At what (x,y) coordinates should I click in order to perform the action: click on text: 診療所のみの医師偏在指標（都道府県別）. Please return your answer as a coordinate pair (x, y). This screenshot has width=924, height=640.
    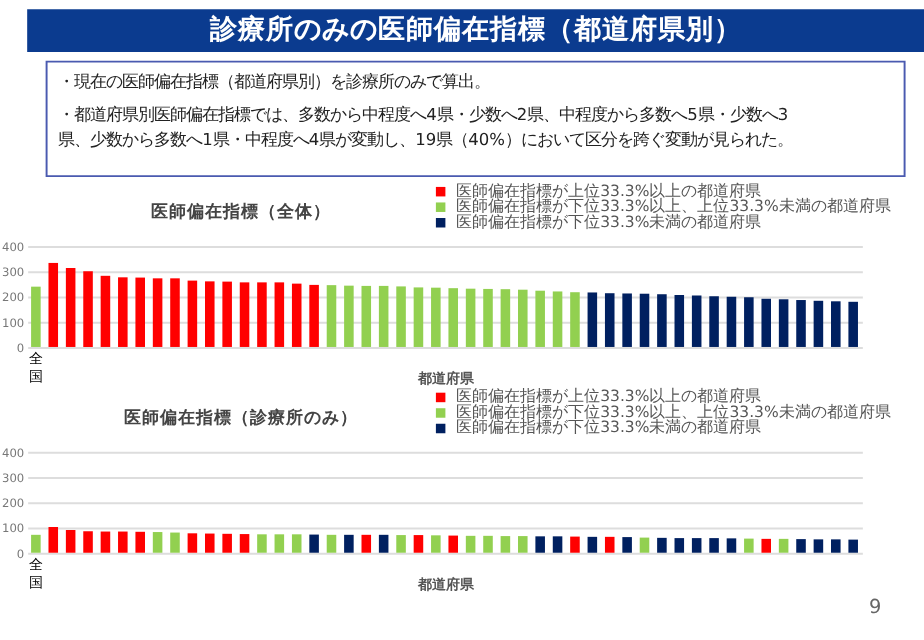
    Looking at the image, I should click on (474, 29).